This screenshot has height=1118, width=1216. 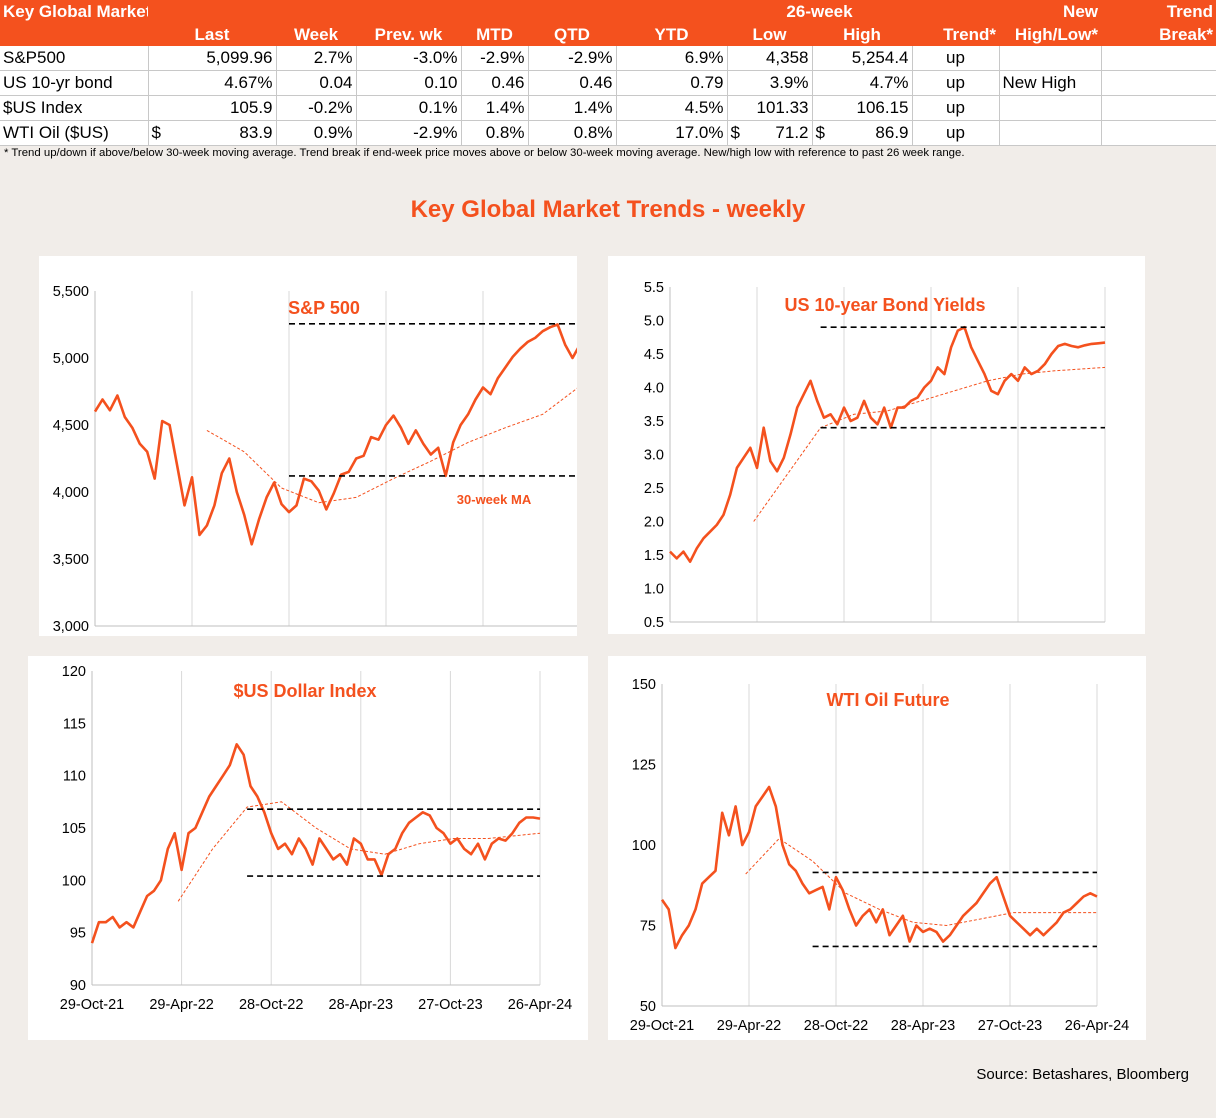 What do you see at coordinates (654, 355) in the screenshot?
I see `y-tick-label: 4.5` at bounding box center [654, 355].